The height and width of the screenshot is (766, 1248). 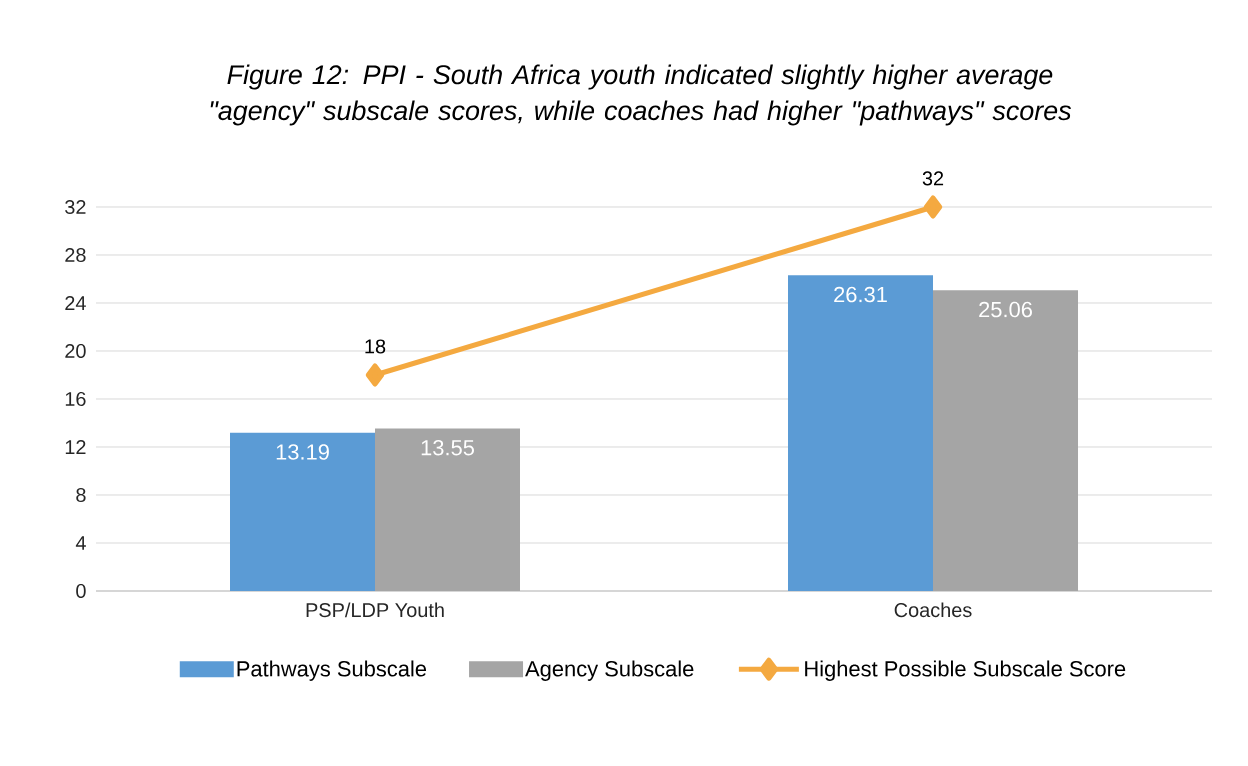 I want to click on y-tick-label: 24, so click(x=75, y=303).